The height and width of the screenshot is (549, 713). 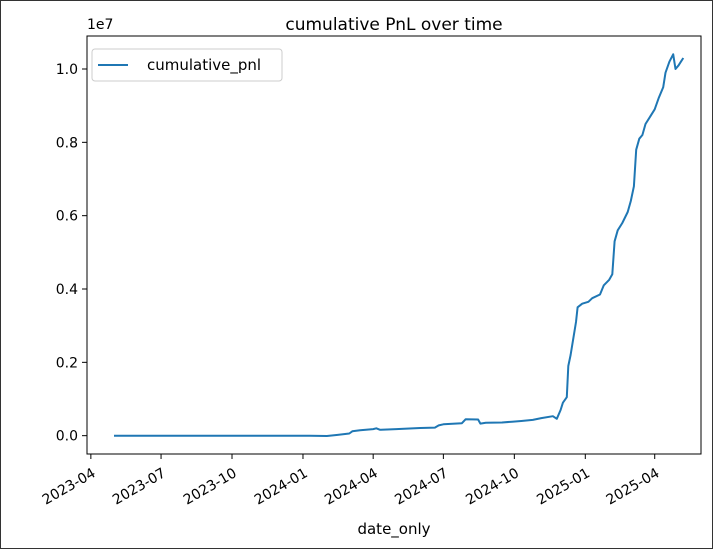 I want to click on x-tick-label: 2024-07, so click(x=421, y=486).